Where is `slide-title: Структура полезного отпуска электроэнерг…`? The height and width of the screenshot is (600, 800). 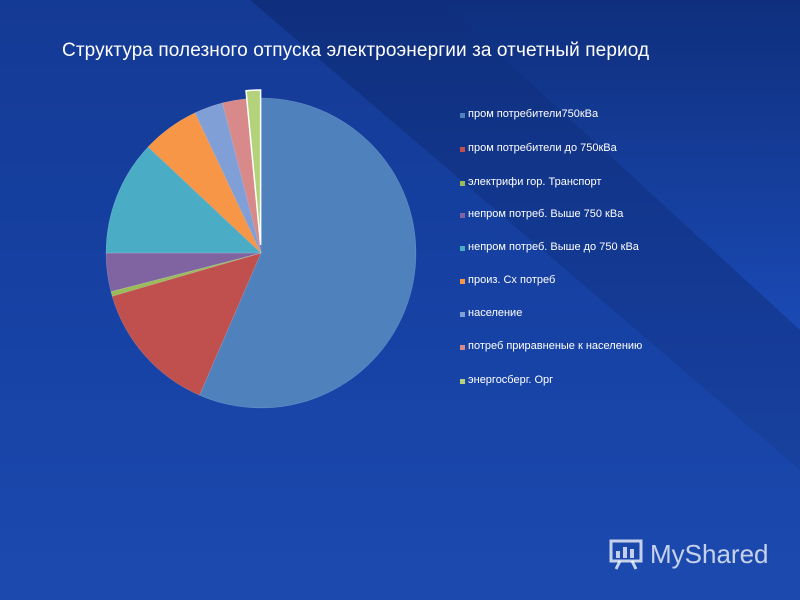
slide-title: Структура полезного отпуска электроэнерг… is located at coordinates (356, 50).